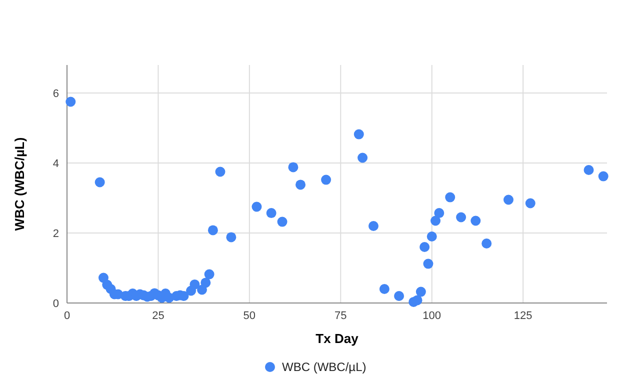 The width and height of the screenshot is (630, 385). I want to click on y-tick-label: 4, so click(55, 164).